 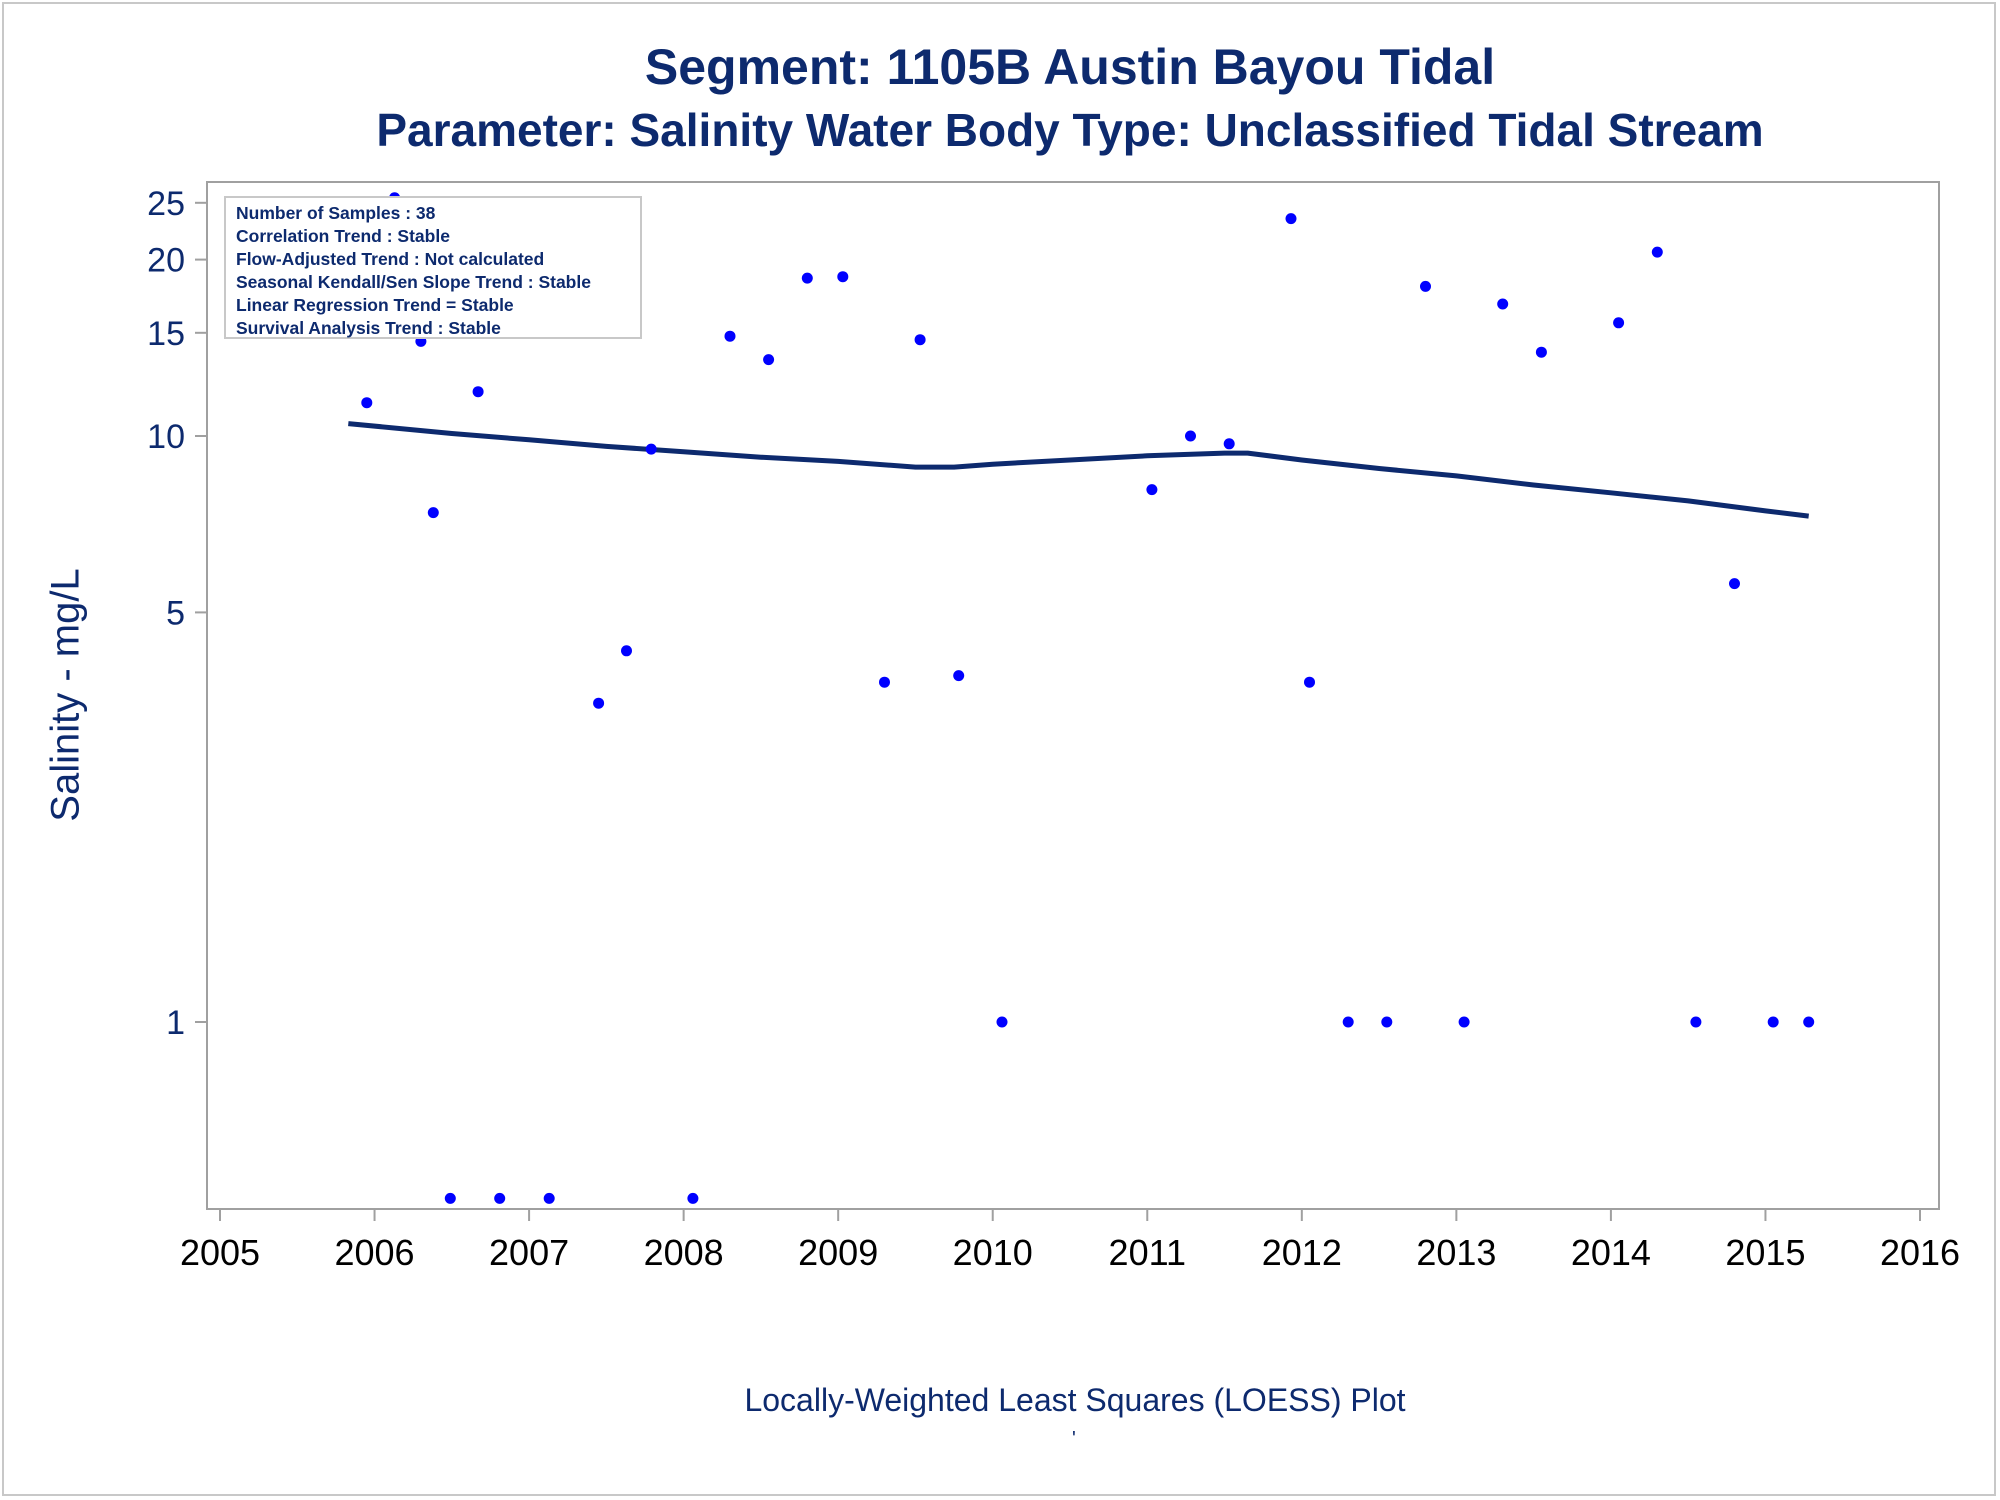 I want to click on x-tick-label: 2016, so click(x=1920, y=1252).